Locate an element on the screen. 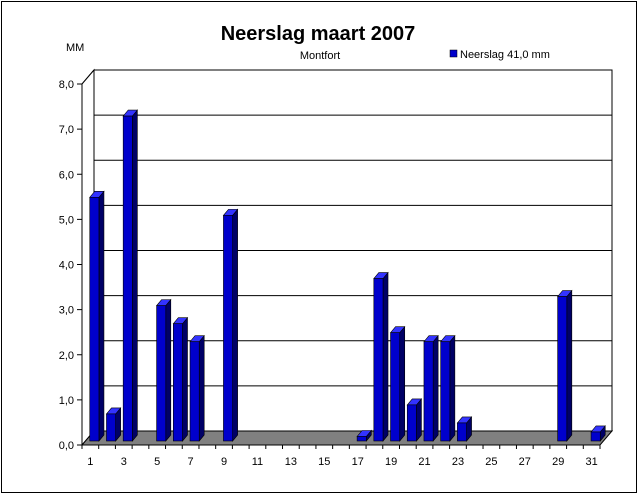  x-tick-label: 27 is located at coordinates (525, 462).